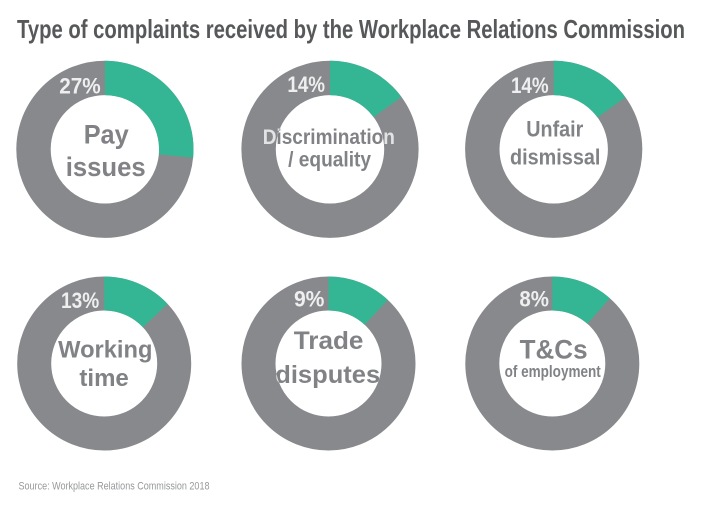  What do you see at coordinates (554, 129) in the screenshot?
I see `svg-text: Unfair` at bounding box center [554, 129].